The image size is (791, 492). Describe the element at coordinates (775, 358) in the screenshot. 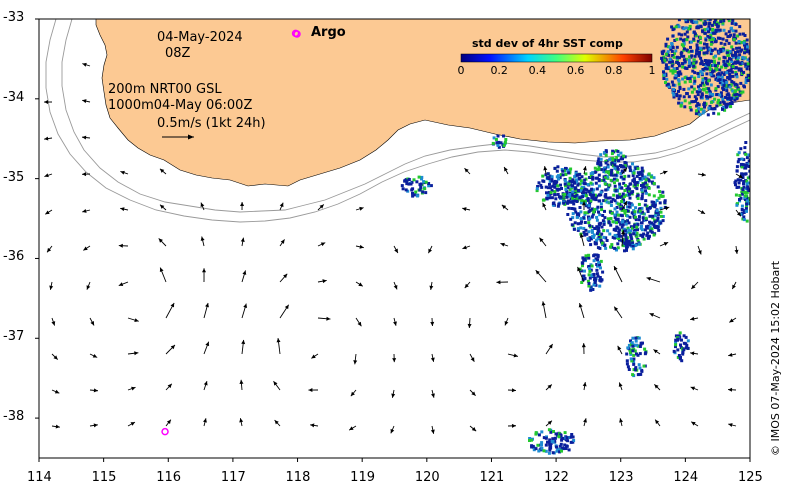

I see `credit-text: © IMOS 07-May-2024 15:02 Hobart` at that location.